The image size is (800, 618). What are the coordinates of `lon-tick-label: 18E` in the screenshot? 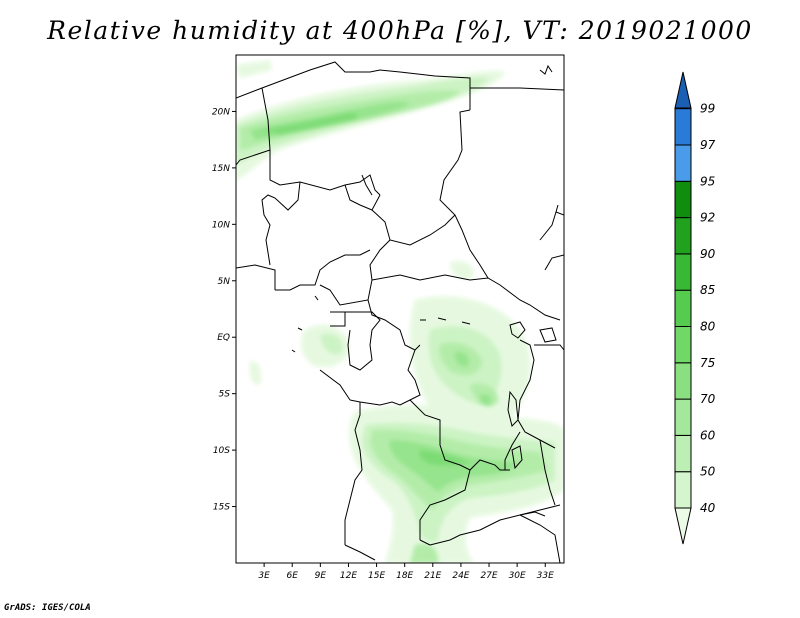 It's located at (404, 576).